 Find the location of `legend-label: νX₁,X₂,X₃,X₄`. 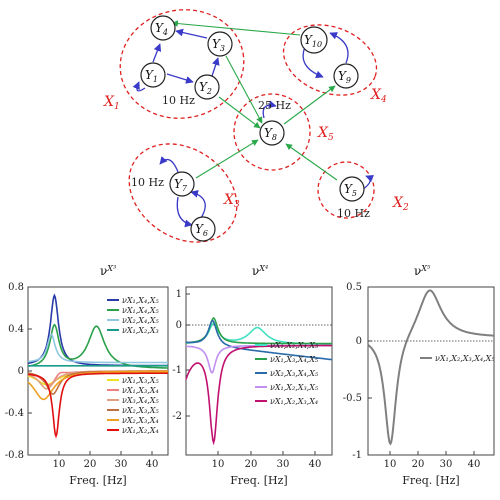

legend-label: νX₁,X₂,X₃,X₄ is located at coordinates (294, 401).